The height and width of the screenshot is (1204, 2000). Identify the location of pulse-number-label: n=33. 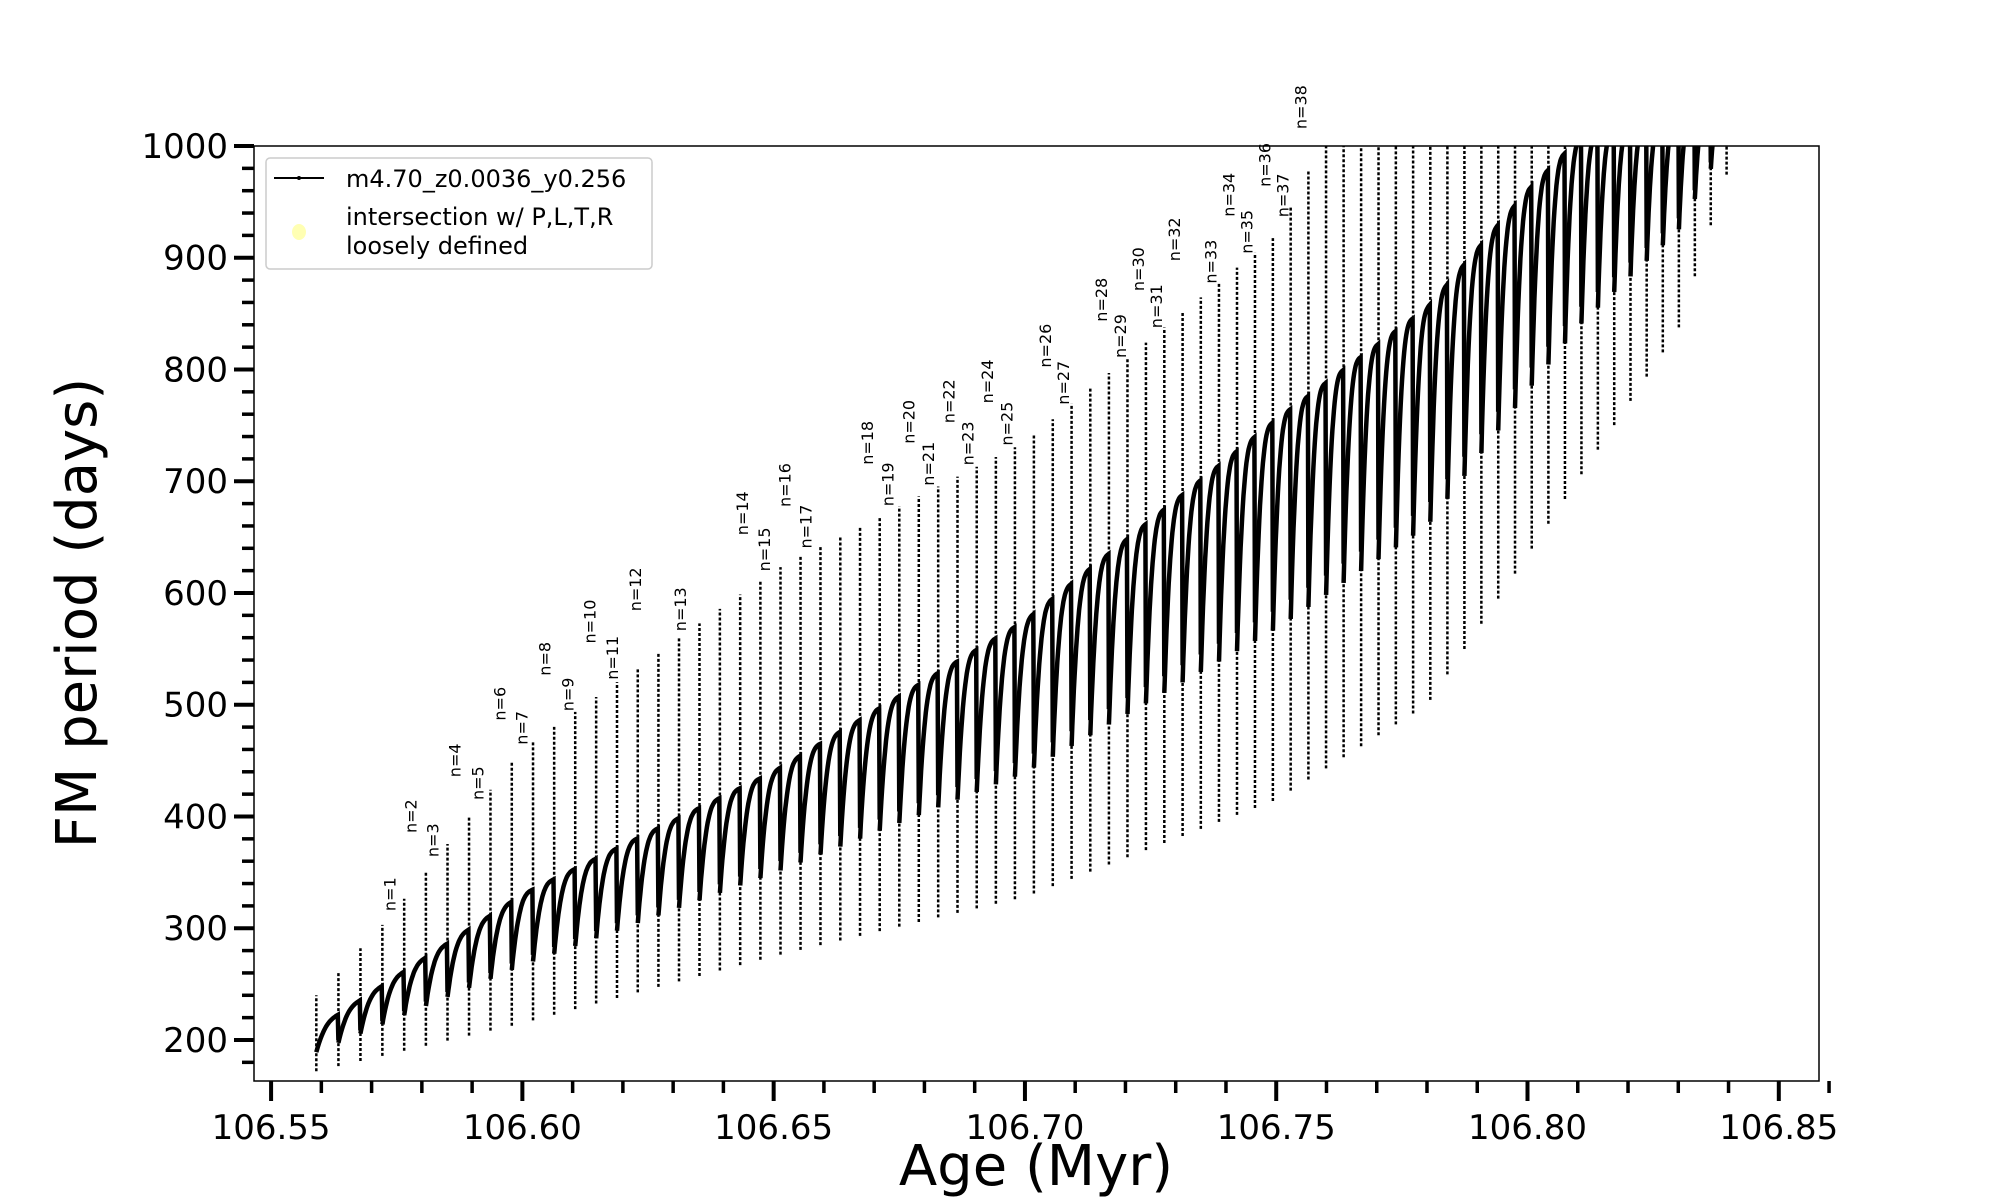
(1210, 262).